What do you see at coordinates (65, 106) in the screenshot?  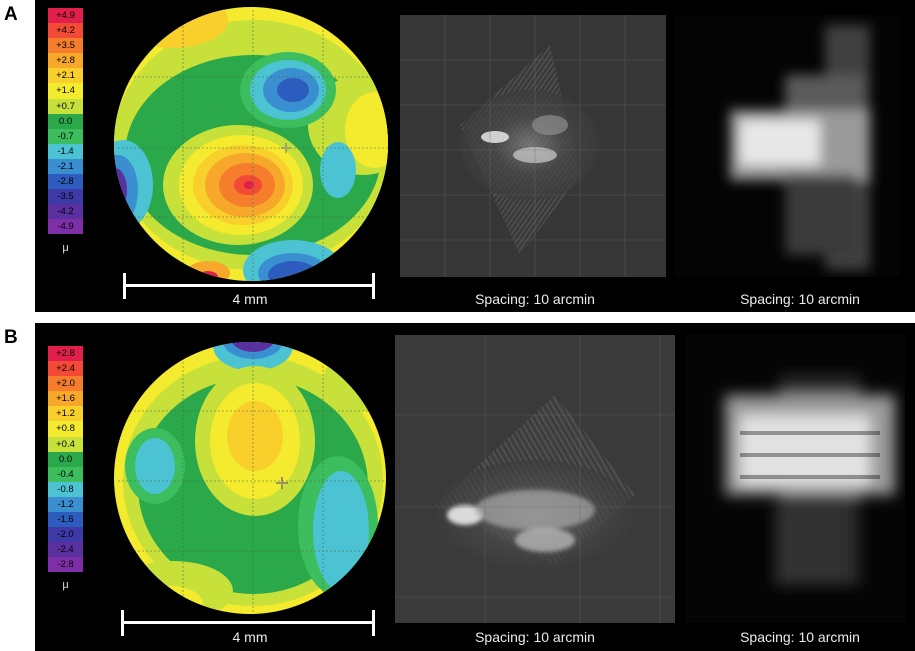 I see `legend-swatch: +0.7` at bounding box center [65, 106].